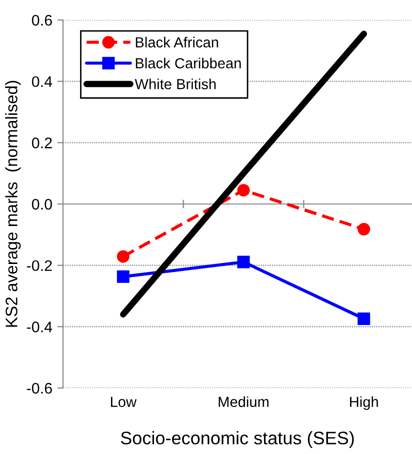 The image size is (412, 454). What do you see at coordinates (39, 388) in the screenshot?
I see `y-tick-label: -0.6` at bounding box center [39, 388].